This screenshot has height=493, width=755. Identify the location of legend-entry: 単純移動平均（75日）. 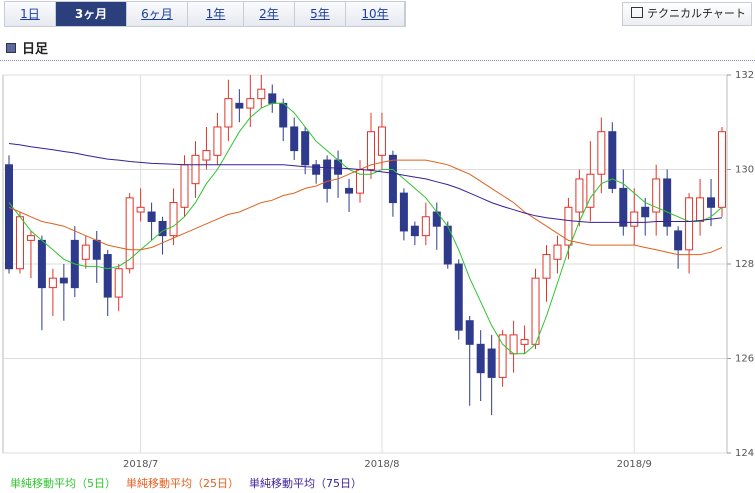
(305, 483).